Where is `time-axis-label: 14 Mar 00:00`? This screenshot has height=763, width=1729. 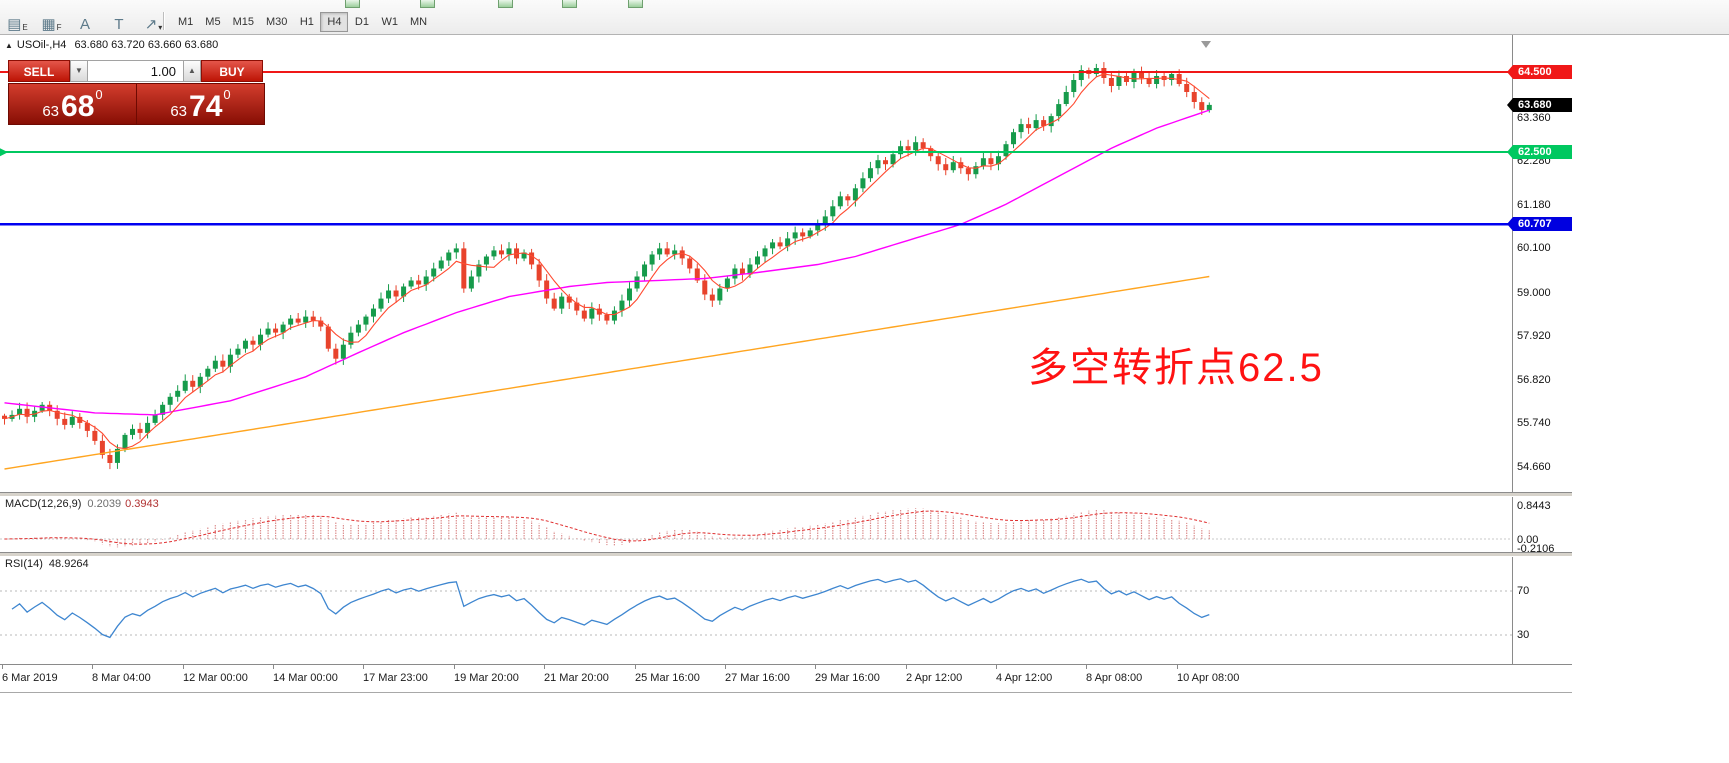 time-axis-label: 14 Mar 00:00 is located at coordinates (305, 678).